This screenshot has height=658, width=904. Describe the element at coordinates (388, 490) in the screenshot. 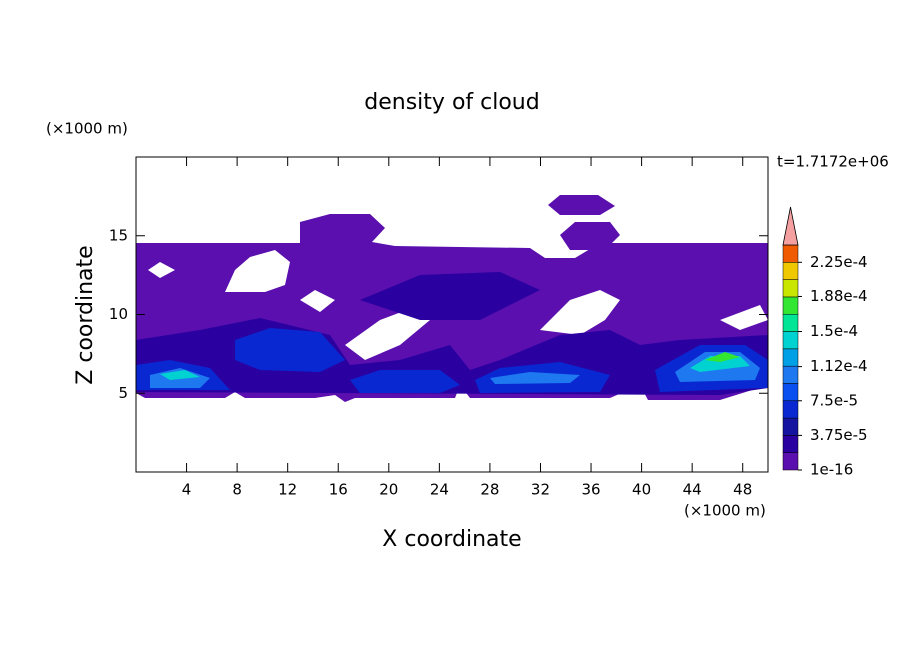

I see `x-tick-label: 20` at that location.